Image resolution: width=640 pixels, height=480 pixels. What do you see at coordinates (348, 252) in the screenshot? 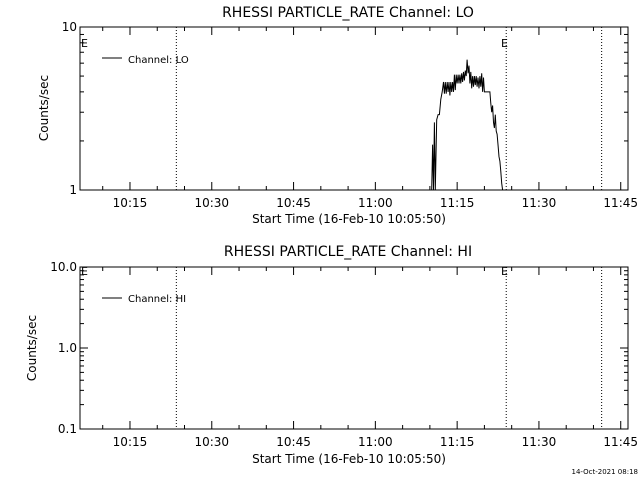
I see `chart-title: RHESSI PARTICLE_RATE Channel: HI` at bounding box center [348, 252].